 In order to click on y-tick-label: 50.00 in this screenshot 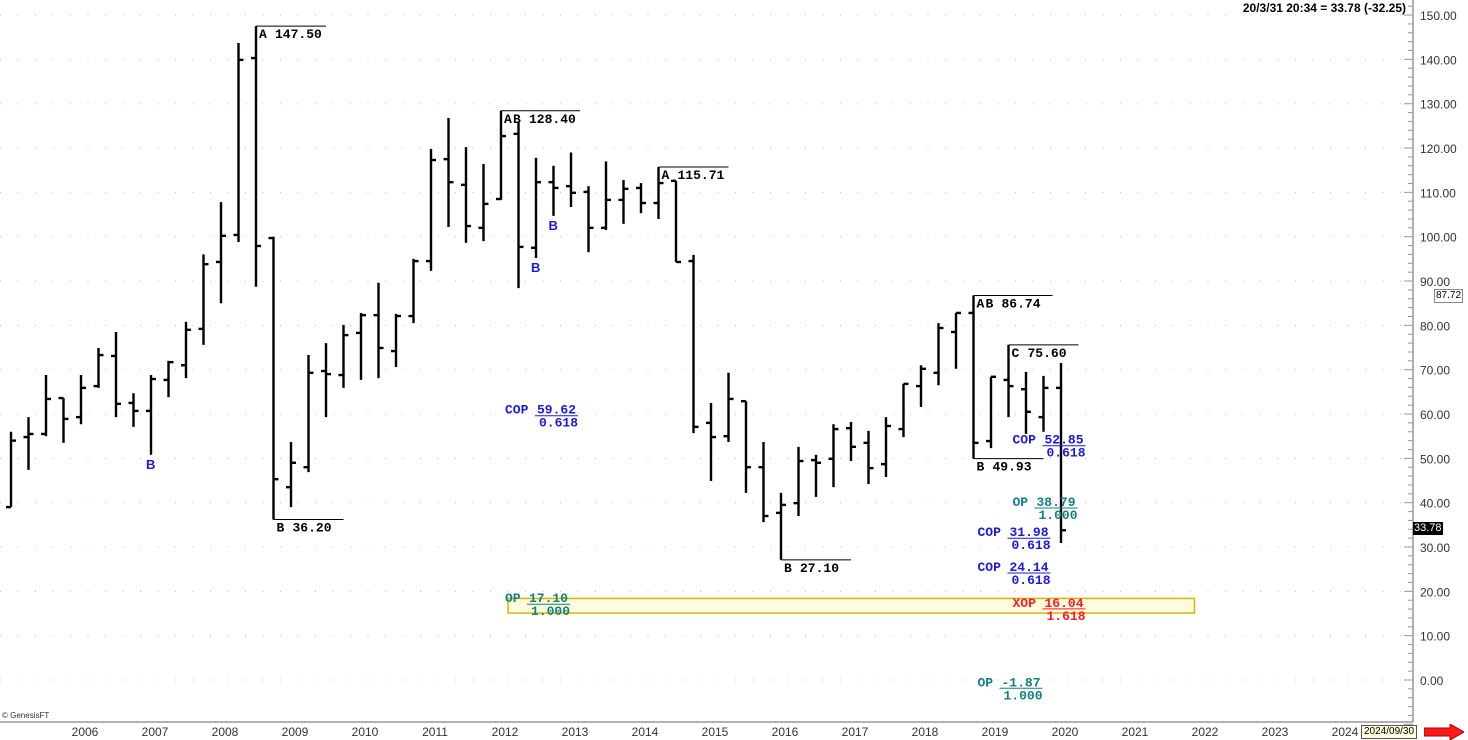, I will do `click(1435, 459)`.